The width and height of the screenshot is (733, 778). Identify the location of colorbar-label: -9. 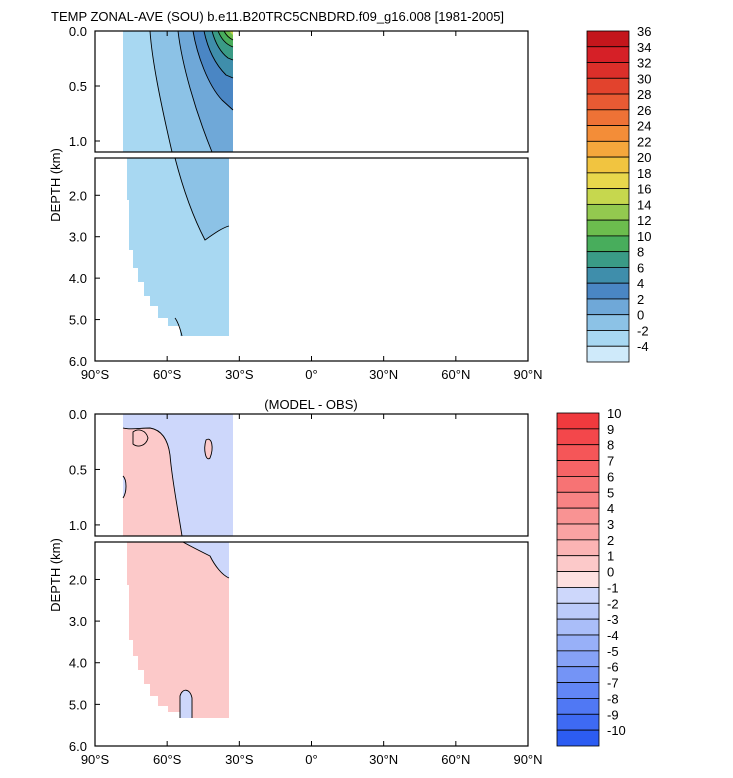
(613, 714).